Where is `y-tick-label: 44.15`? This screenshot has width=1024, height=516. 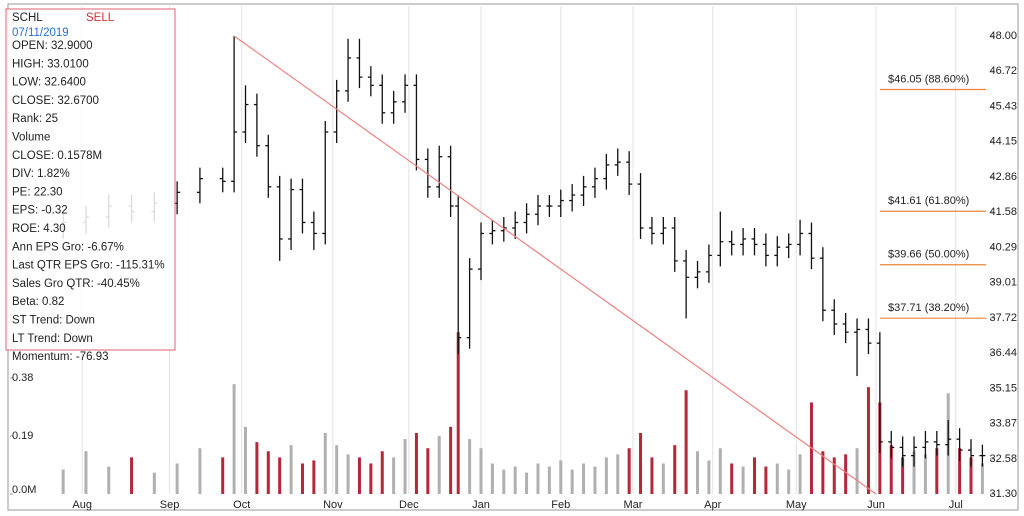
y-tick-label: 44.15 is located at coordinates (1003, 141).